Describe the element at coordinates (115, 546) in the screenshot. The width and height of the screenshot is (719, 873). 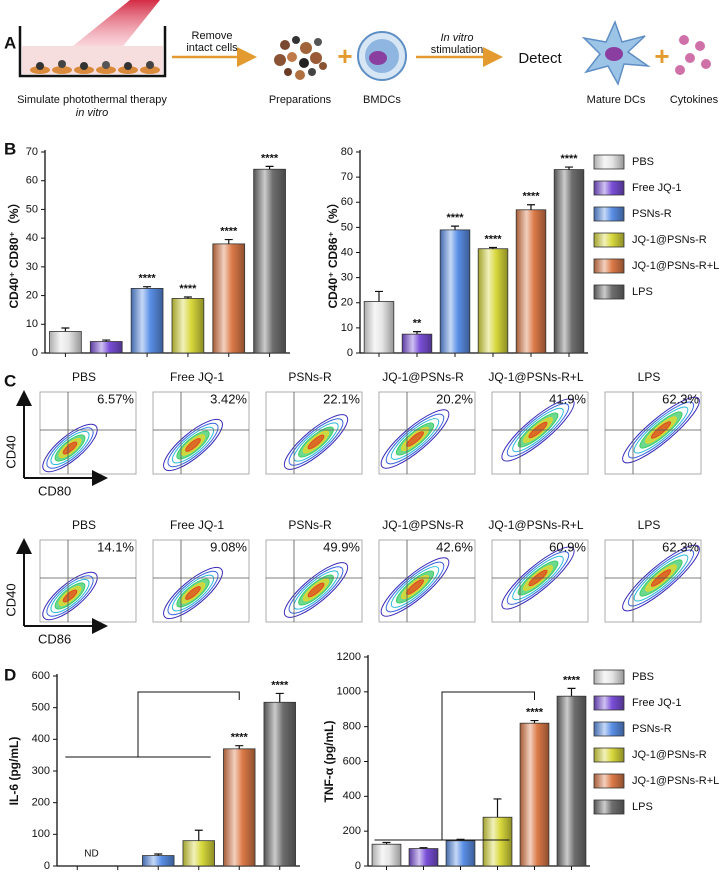
I see `gate-percent: 14.1%` at that location.